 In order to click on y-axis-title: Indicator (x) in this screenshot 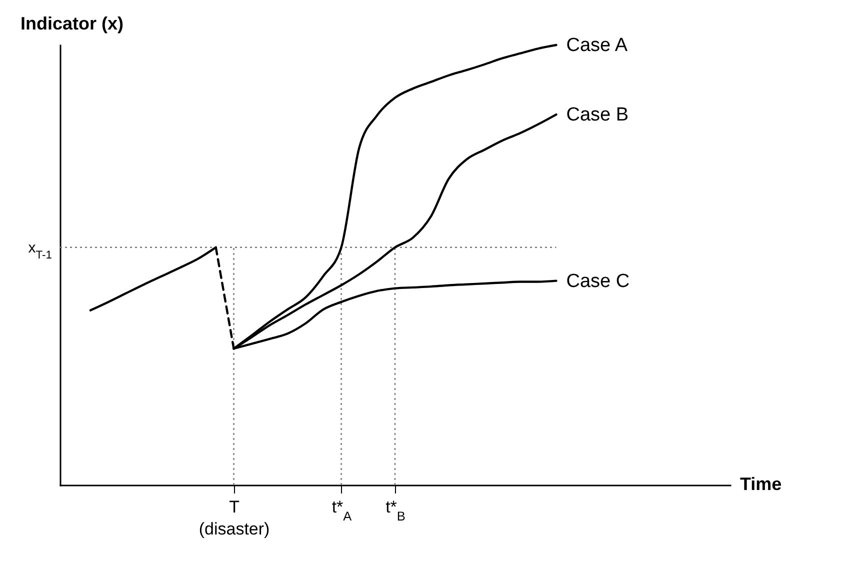, I will do `click(72, 24)`.